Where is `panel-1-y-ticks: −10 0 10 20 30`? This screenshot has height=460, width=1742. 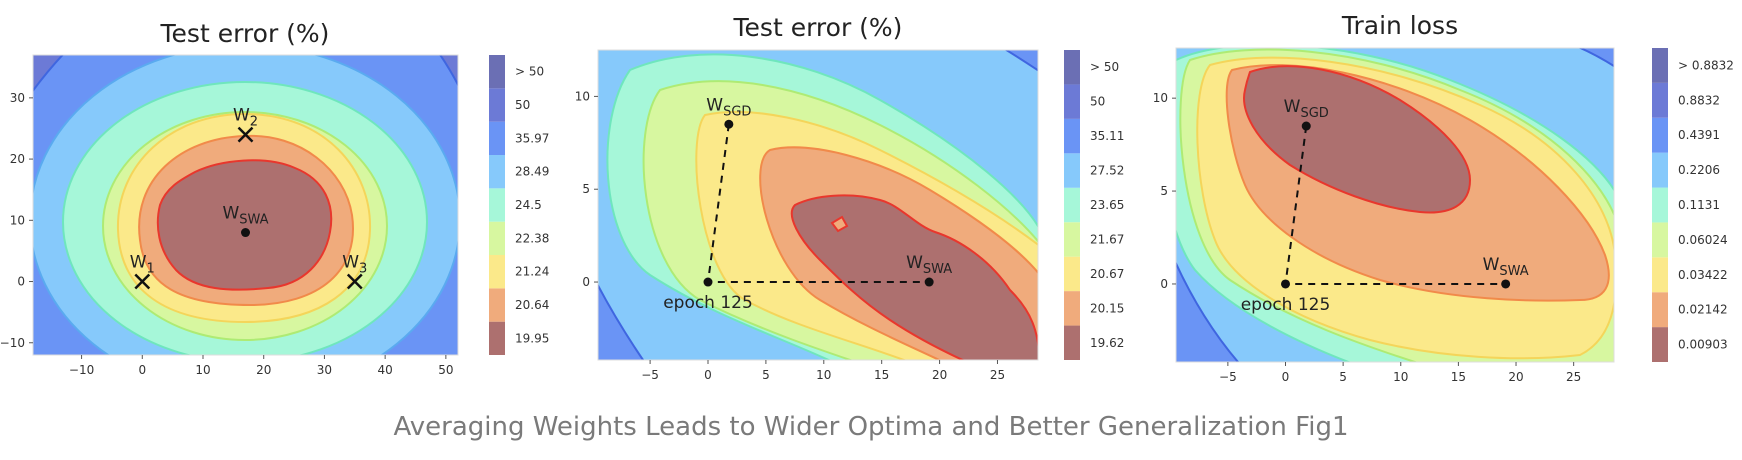
panel-1-y-ticks: −10 0 10 20 30 is located at coordinates (16, 220).